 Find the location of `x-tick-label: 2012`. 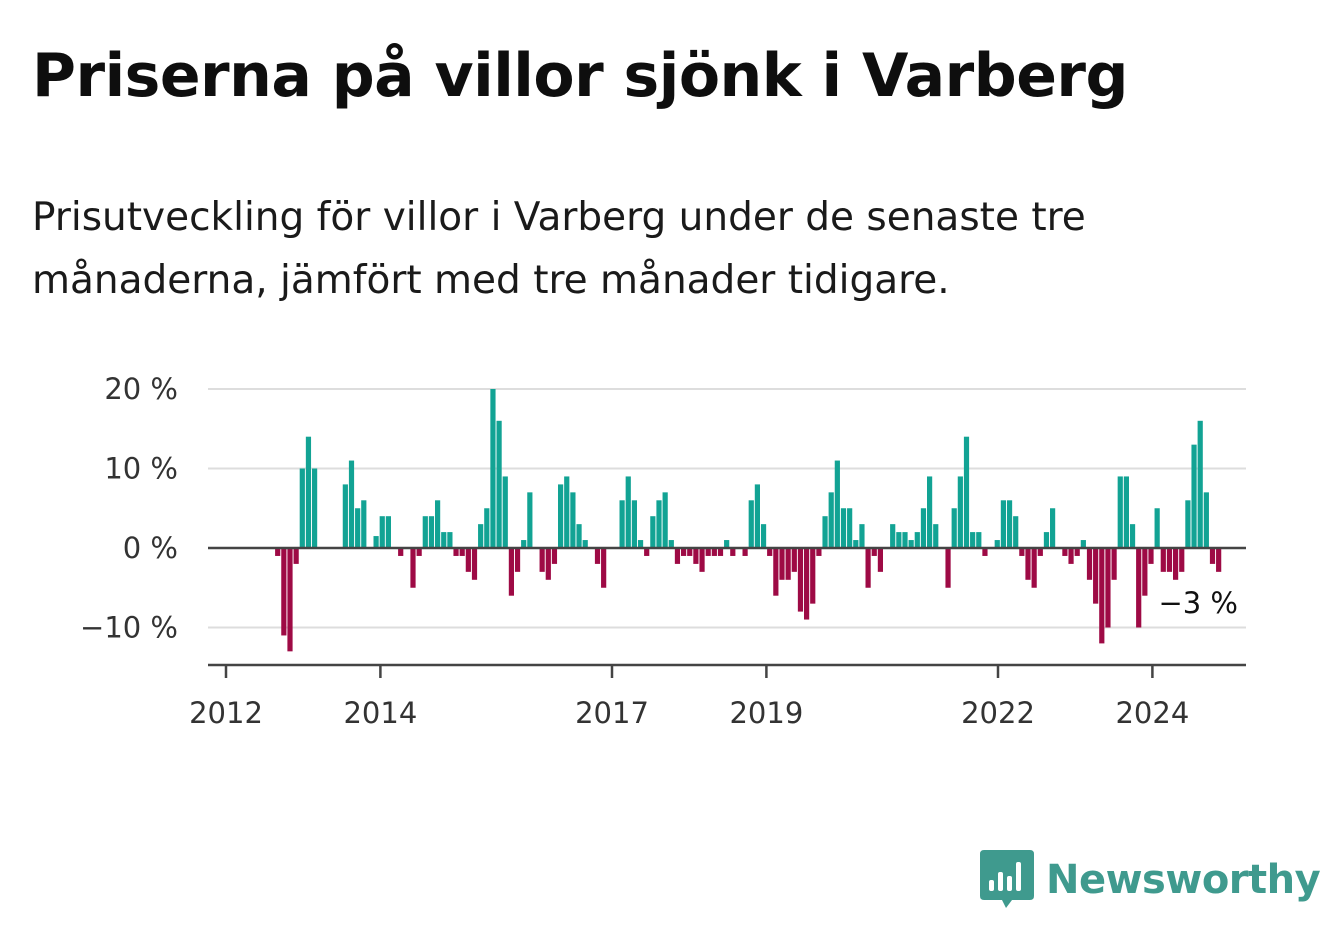

x-tick-label: 2012 is located at coordinates (226, 713).